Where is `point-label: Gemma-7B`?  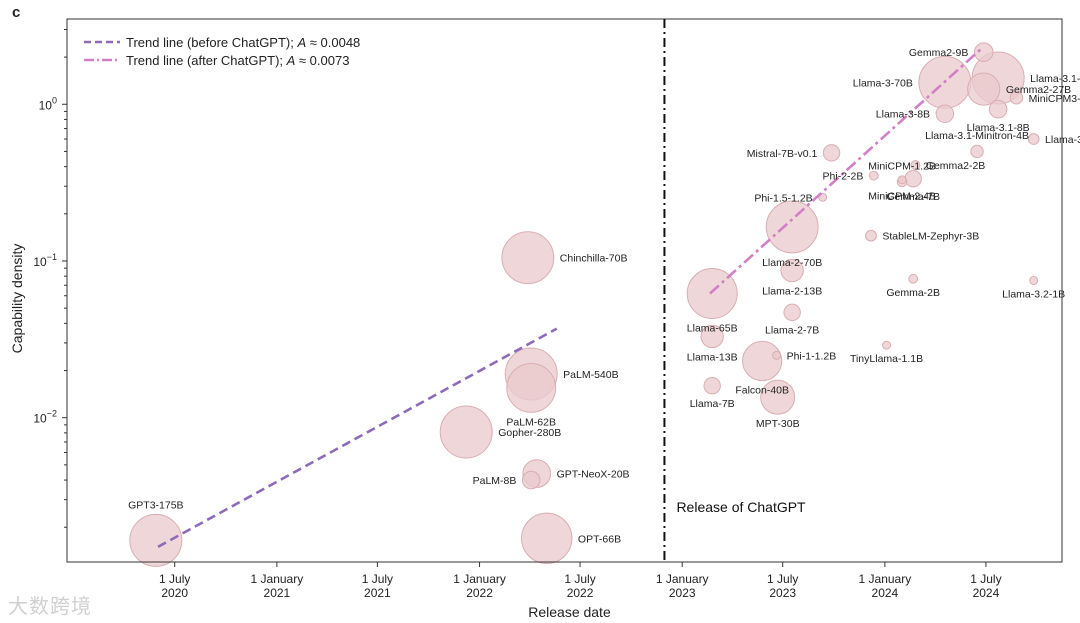 point-label: Gemma-7B is located at coordinates (913, 197).